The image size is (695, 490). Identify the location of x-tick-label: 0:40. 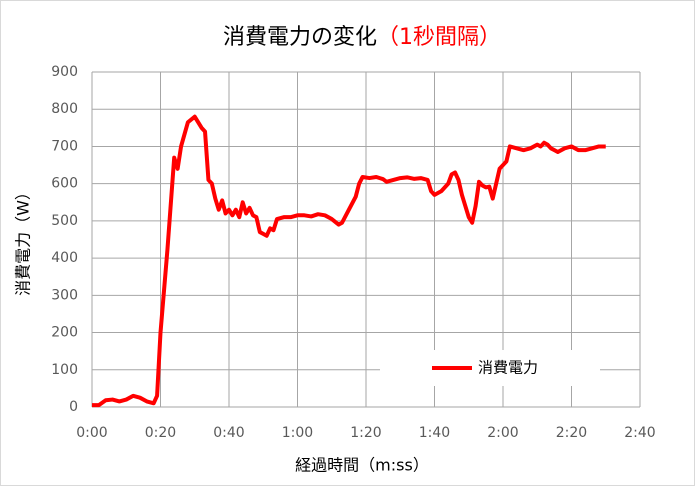
(228, 433).